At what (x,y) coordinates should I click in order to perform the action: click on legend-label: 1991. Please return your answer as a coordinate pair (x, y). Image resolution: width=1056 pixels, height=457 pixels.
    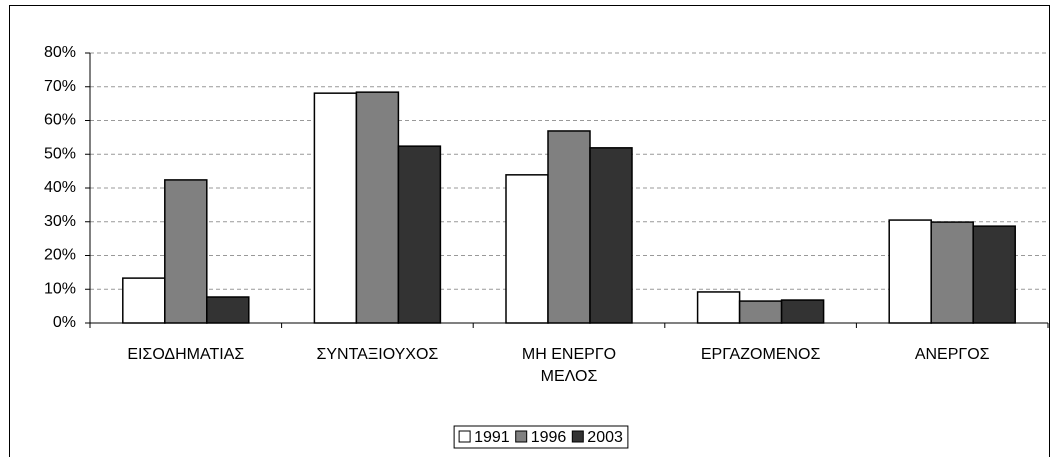
    Looking at the image, I should click on (492, 437).